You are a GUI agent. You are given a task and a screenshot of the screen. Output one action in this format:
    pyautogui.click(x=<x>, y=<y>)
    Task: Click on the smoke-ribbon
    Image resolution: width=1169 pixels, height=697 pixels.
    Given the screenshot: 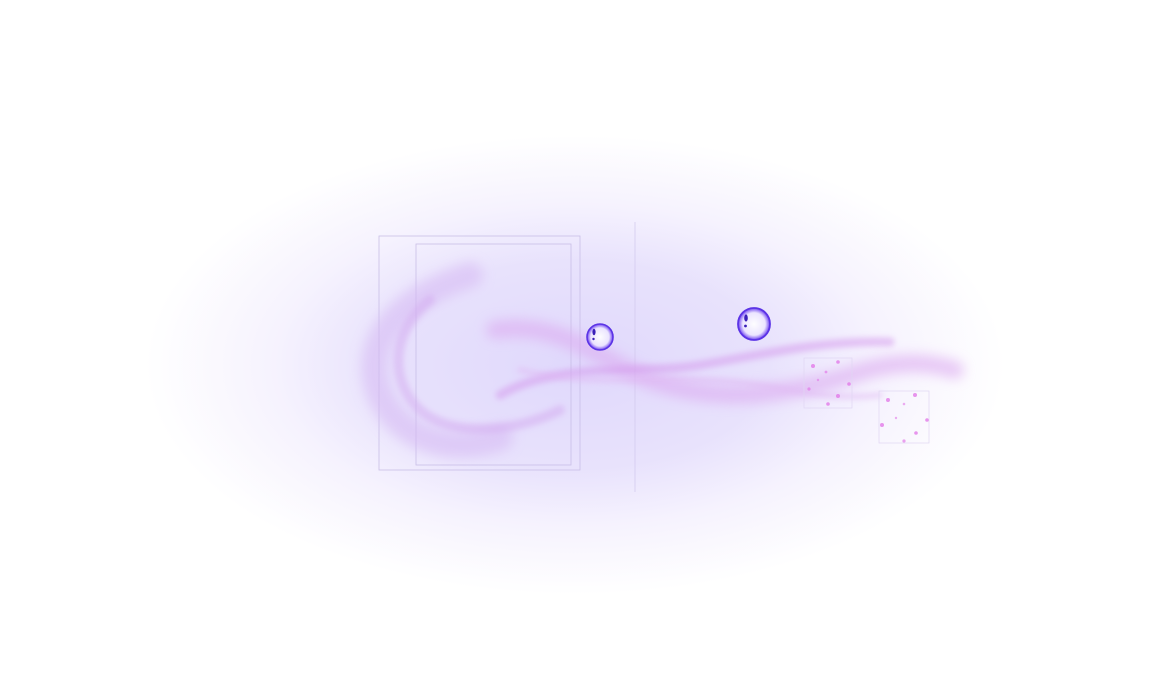 What is the action you would take?
    pyautogui.click(x=662, y=360)
    